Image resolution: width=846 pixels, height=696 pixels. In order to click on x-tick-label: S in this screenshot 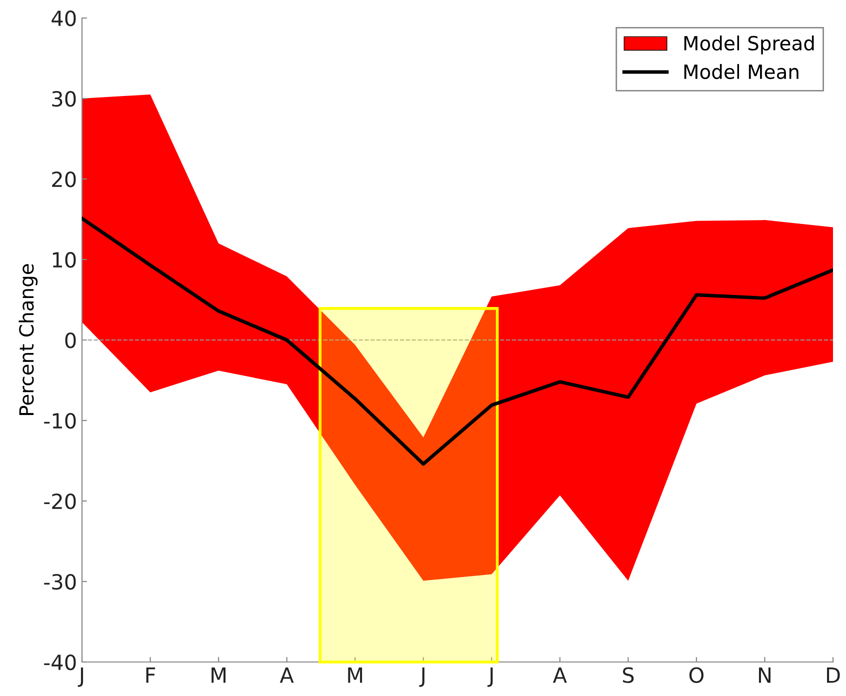, I will do `click(628, 675)`.